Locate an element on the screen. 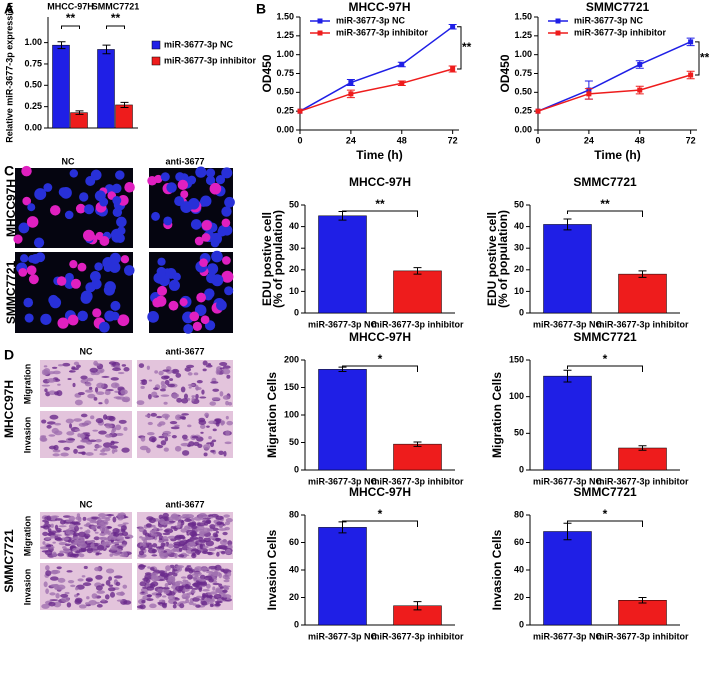  y-tick-label: 0.50 is located at coordinates (523, 92).